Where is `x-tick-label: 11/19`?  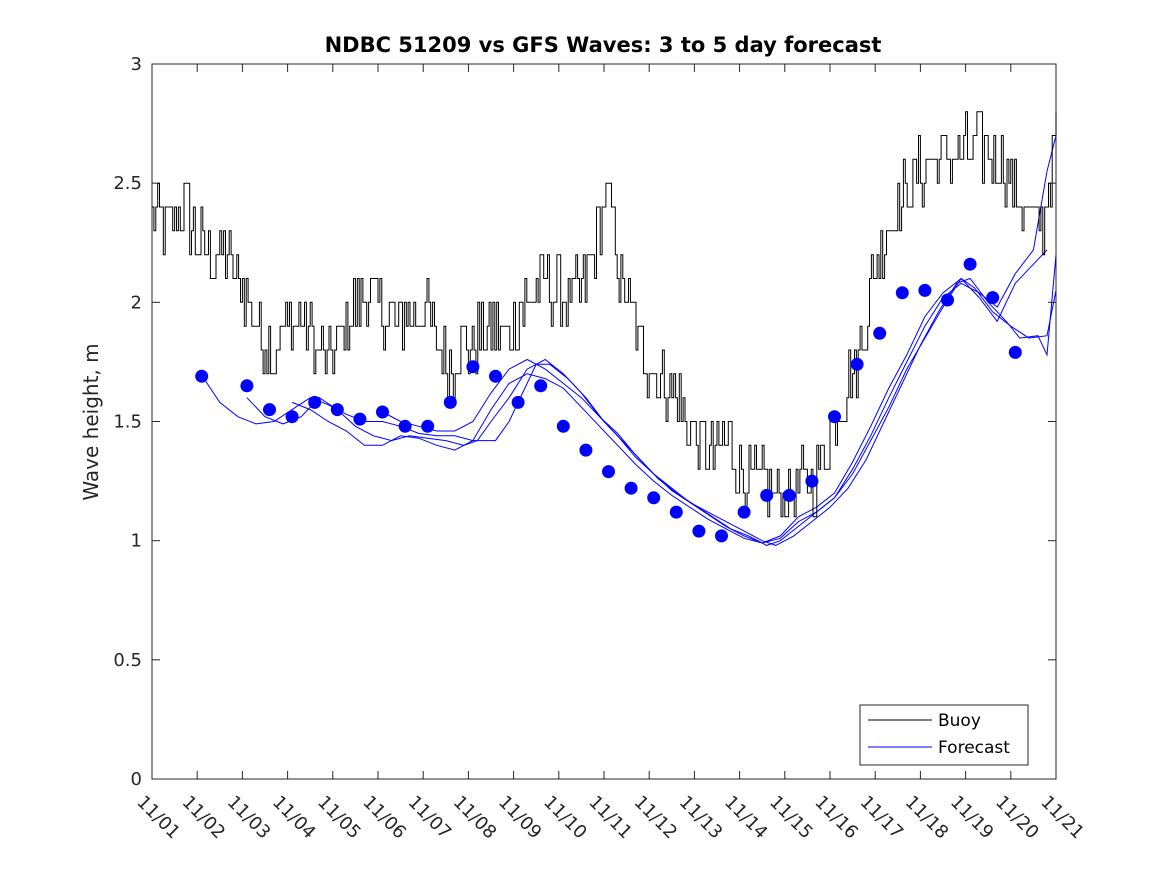 x-tick-label: 11/19 is located at coordinates (972, 818).